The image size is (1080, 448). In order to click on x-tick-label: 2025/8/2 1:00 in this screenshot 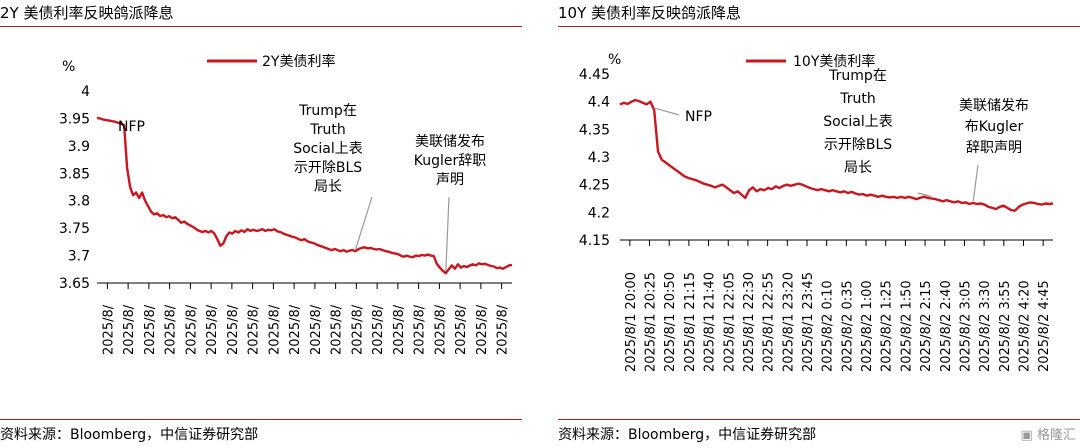, I will do `click(867, 326)`.